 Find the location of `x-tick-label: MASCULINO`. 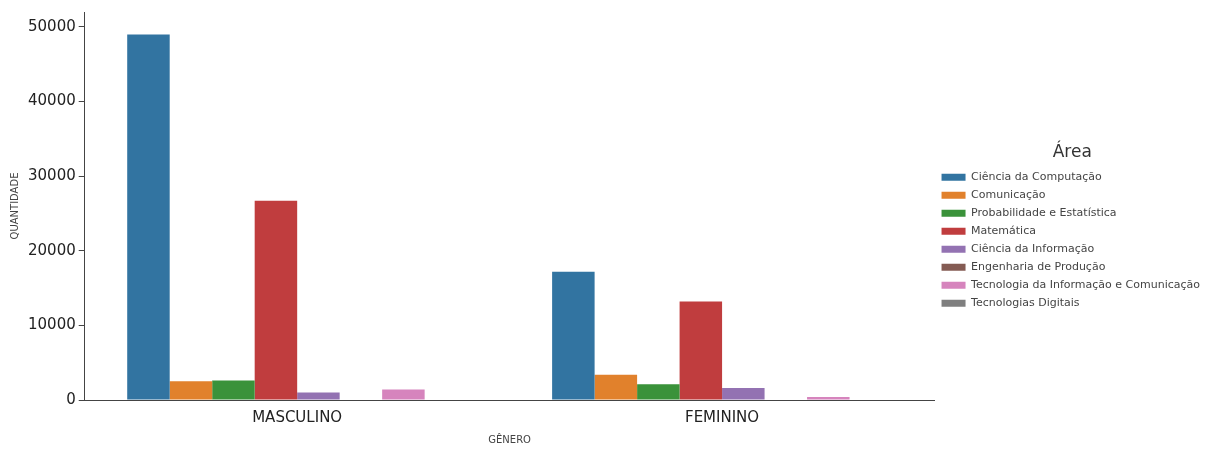

x-tick-label: MASCULINO is located at coordinates (297, 416).